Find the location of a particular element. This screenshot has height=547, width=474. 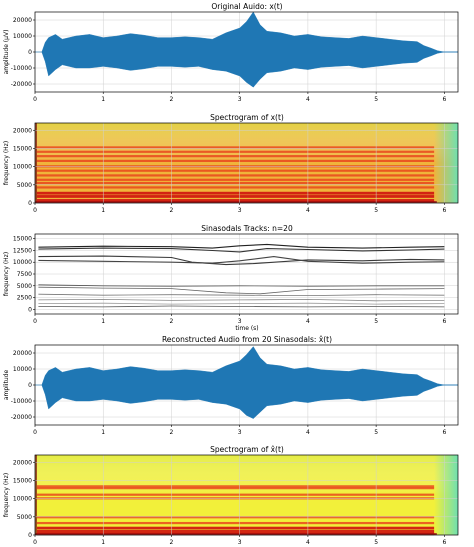

y-axis-label: amplitude (μV) is located at coordinates (6, 52).